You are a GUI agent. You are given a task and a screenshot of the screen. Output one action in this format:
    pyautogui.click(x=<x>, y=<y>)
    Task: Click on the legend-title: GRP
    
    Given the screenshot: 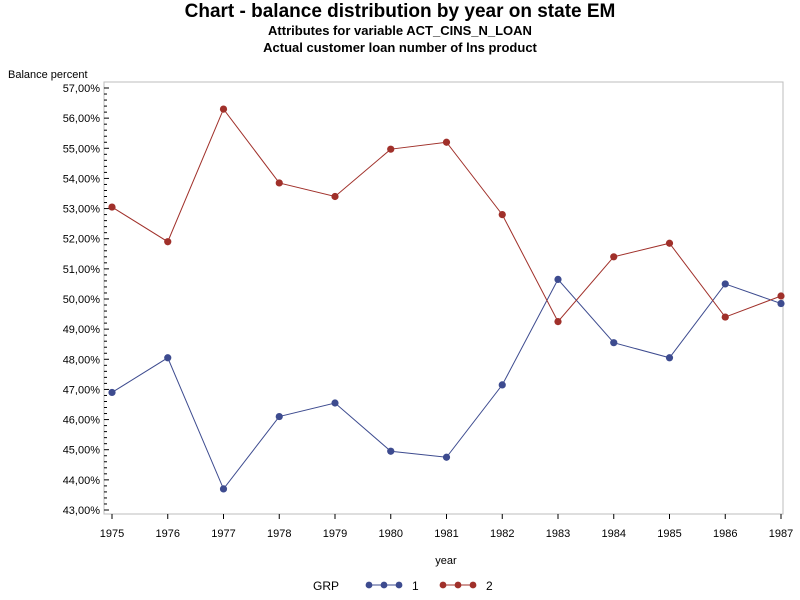 What is the action you would take?
    pyautogui.click(x=326, y=586)
    